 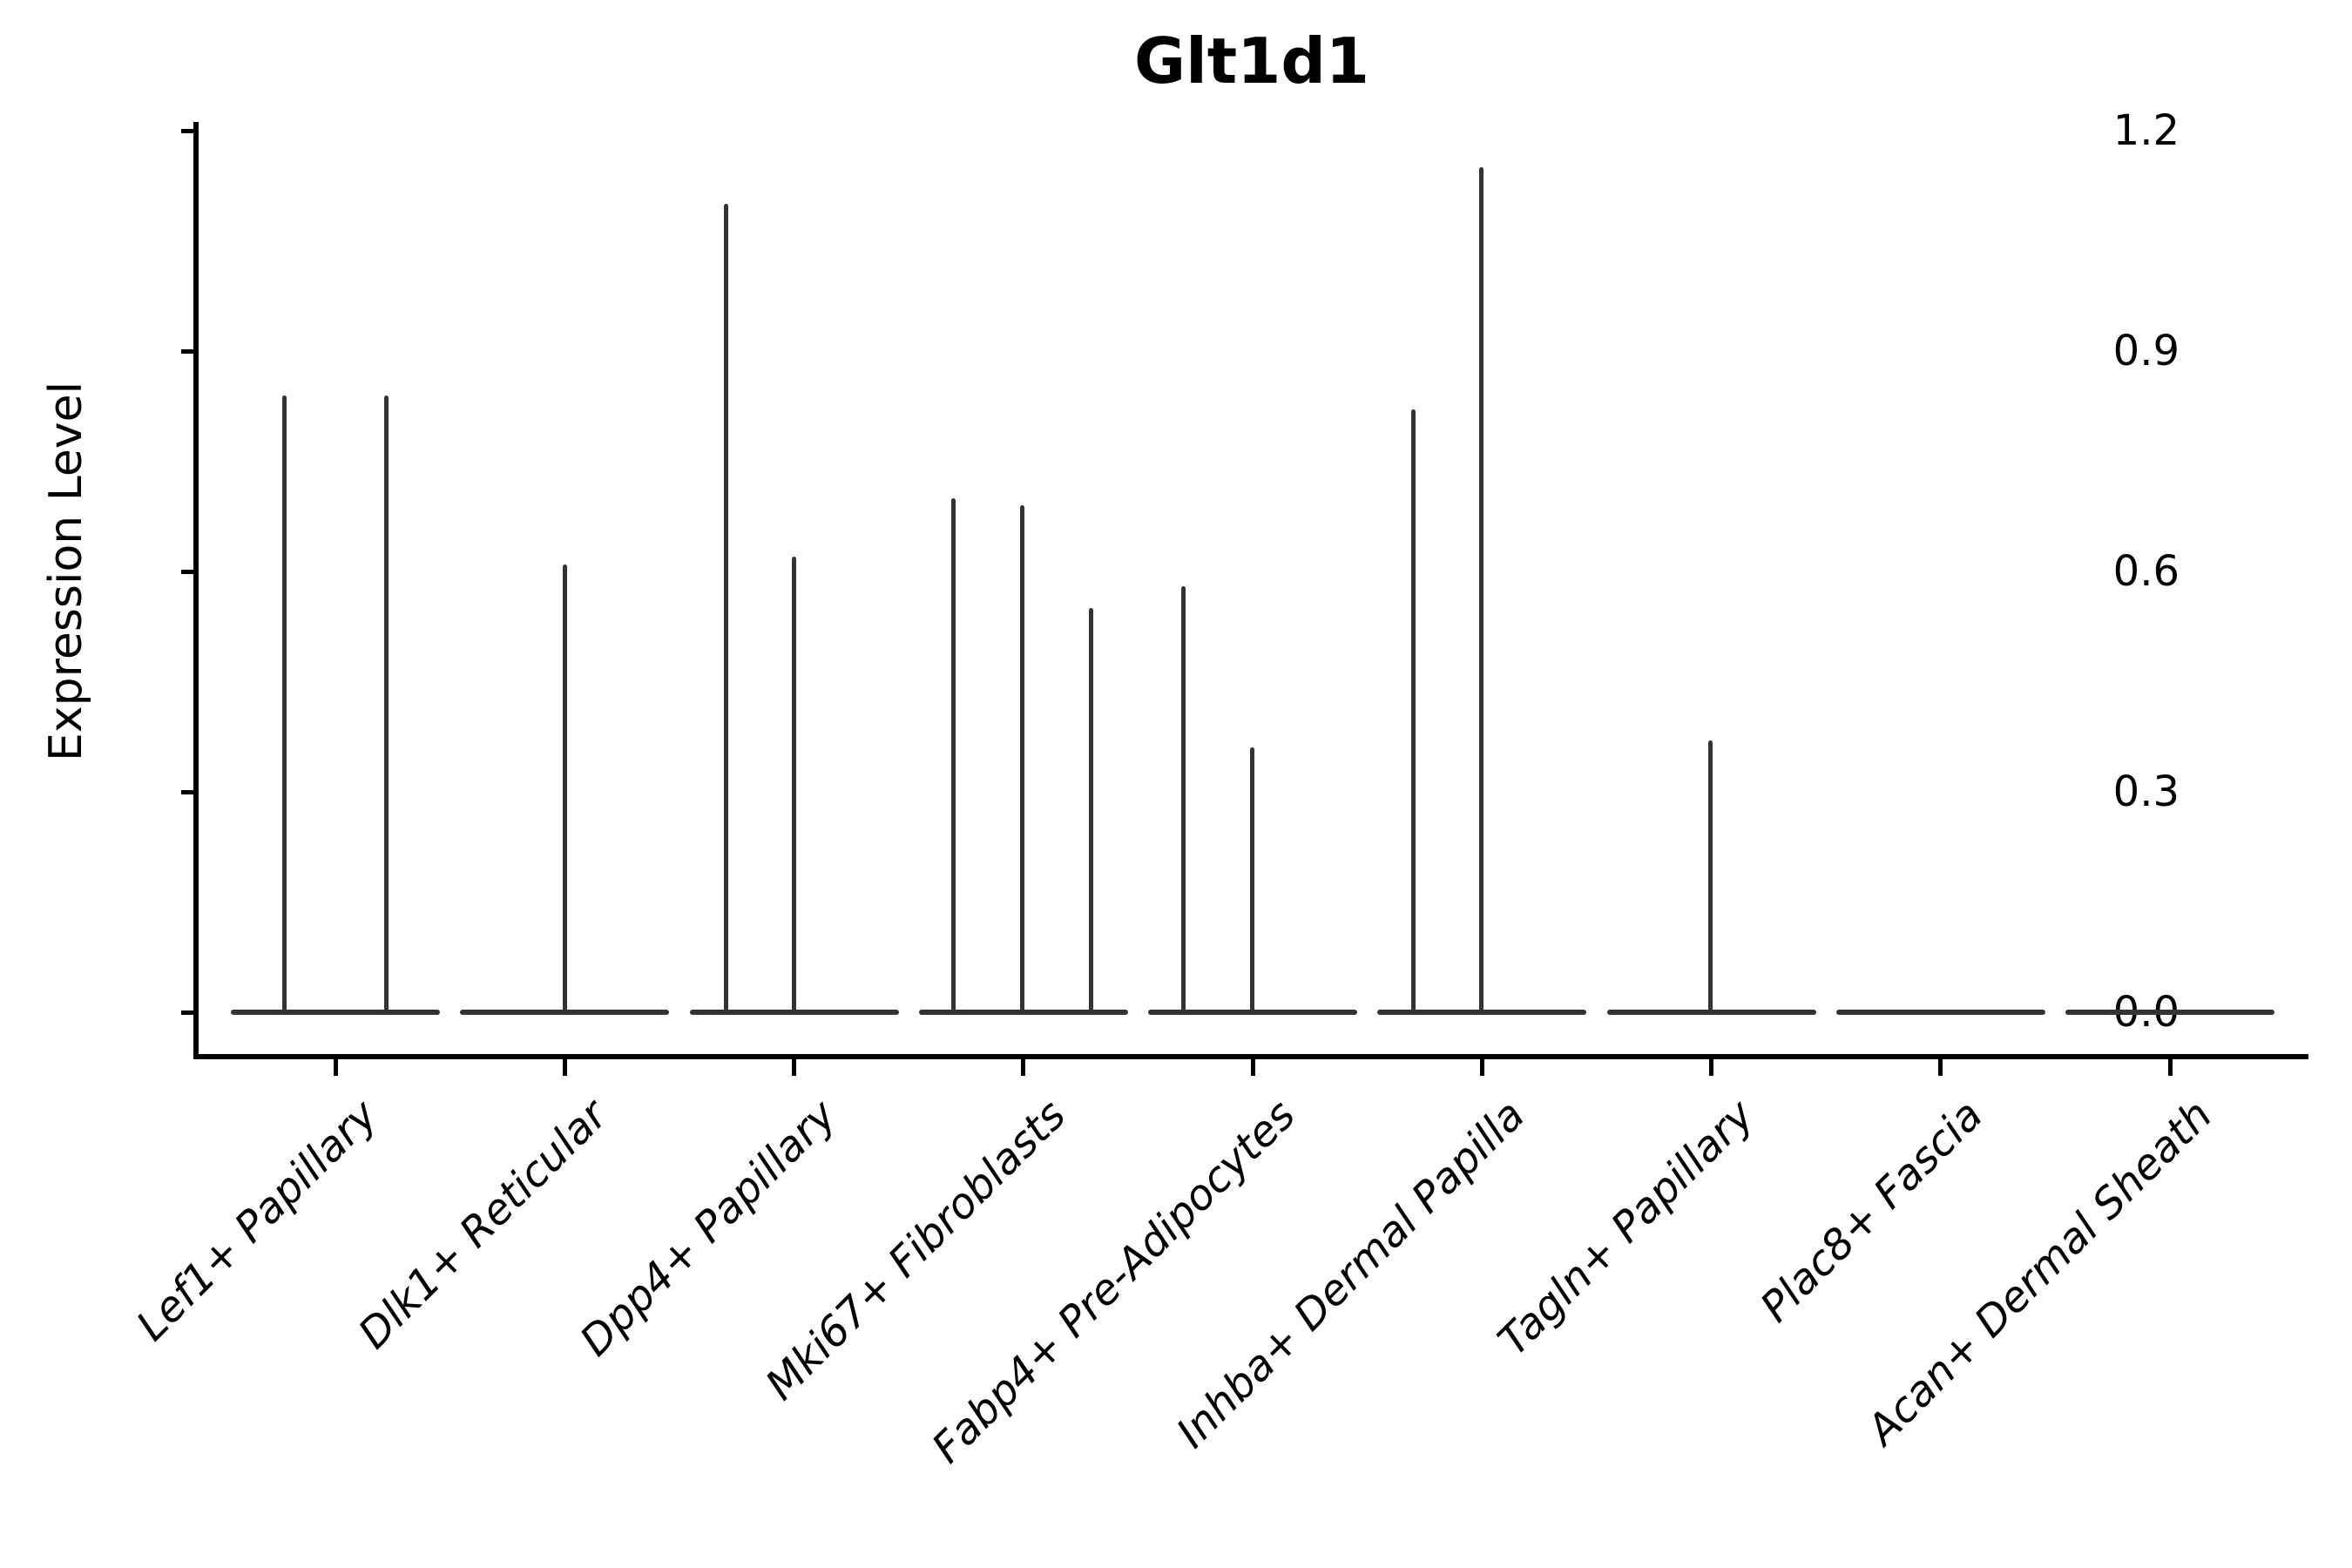 What do you see at coordinates (1872, 1211) in the screenshot?
I see `x-tick-label: Plac8+ Fascia` at bounding box center [1872, 1211].